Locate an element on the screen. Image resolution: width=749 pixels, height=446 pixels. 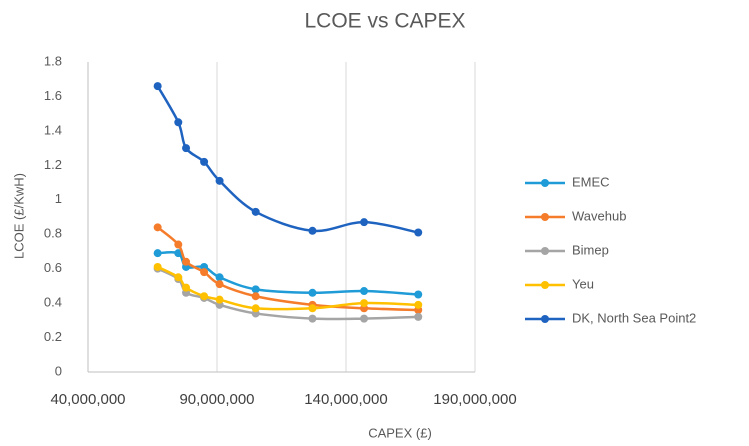
legend-label: Yeu is located at coordinates (583, 283).